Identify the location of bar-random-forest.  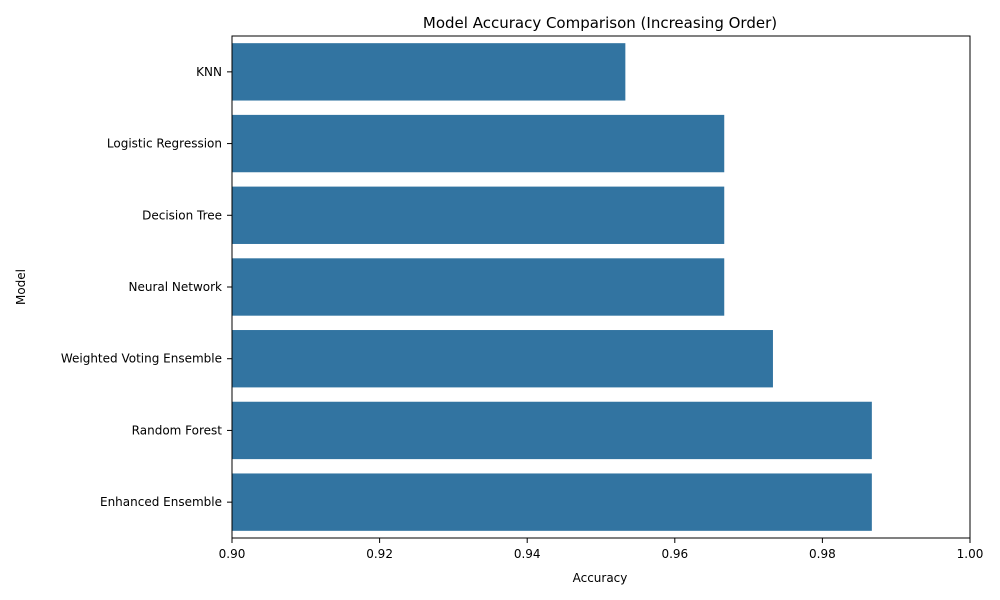
(552, 430).